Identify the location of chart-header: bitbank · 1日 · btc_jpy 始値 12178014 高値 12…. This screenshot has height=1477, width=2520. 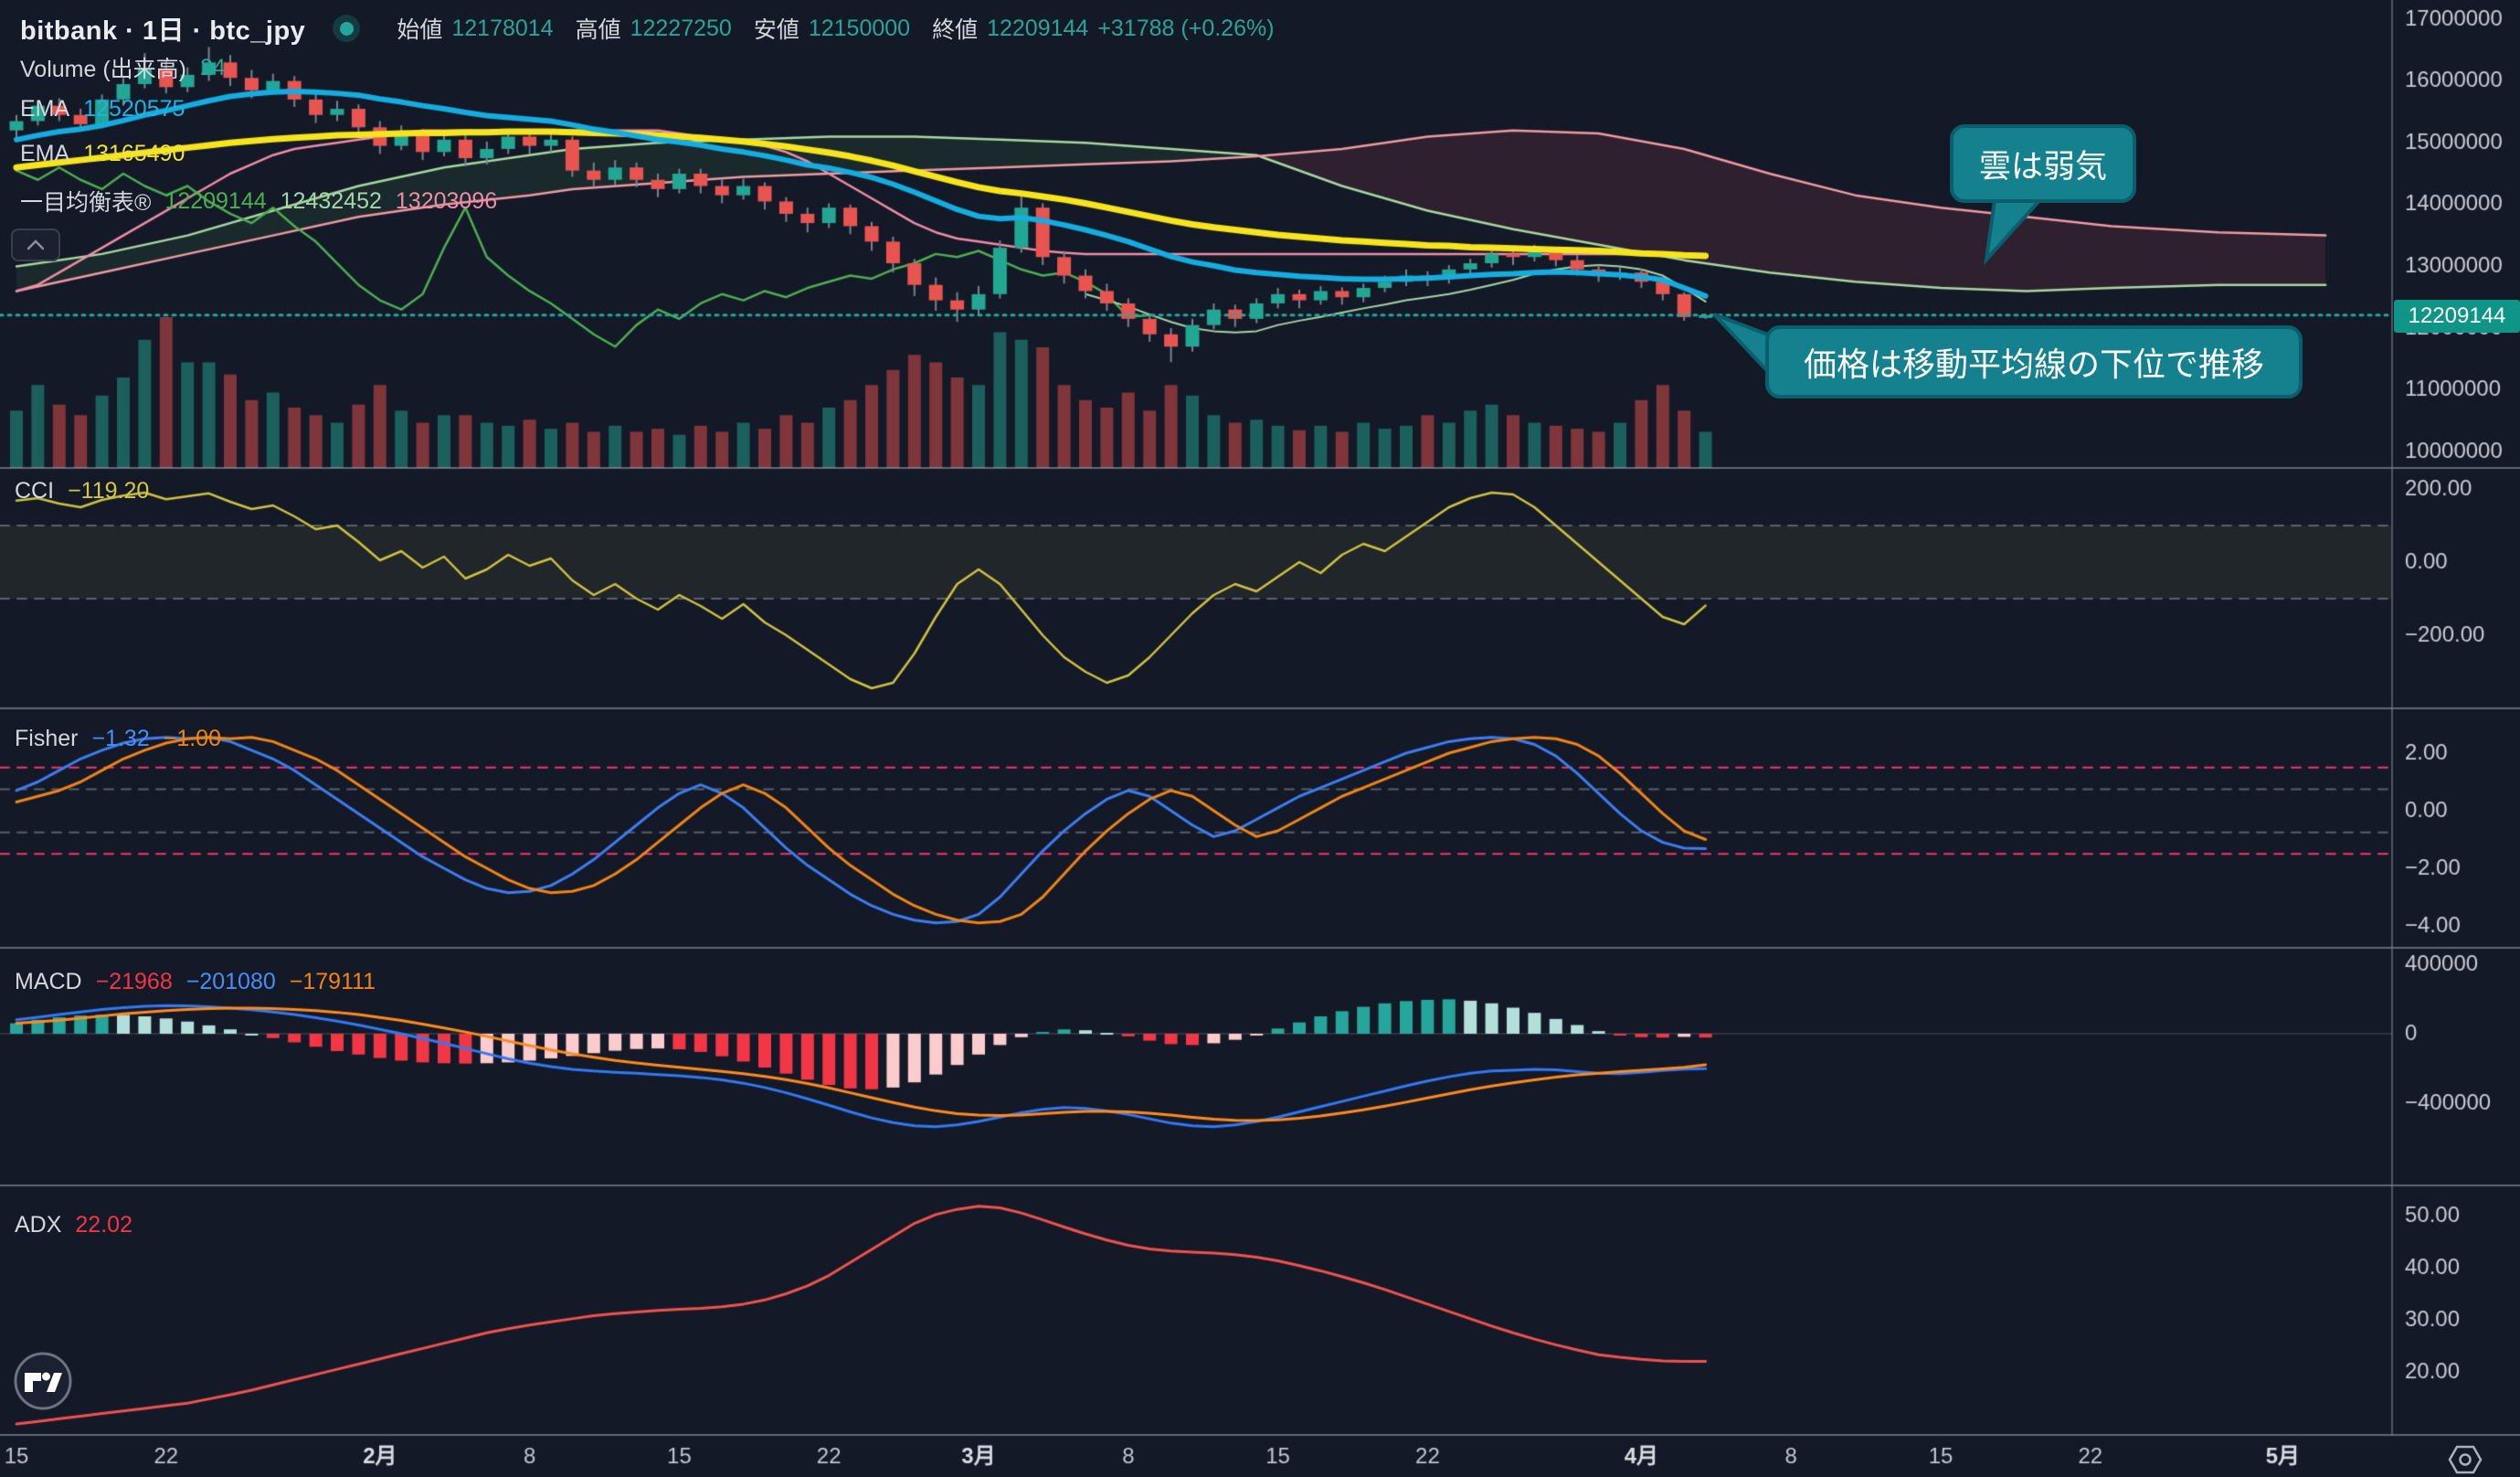
(647, 28).